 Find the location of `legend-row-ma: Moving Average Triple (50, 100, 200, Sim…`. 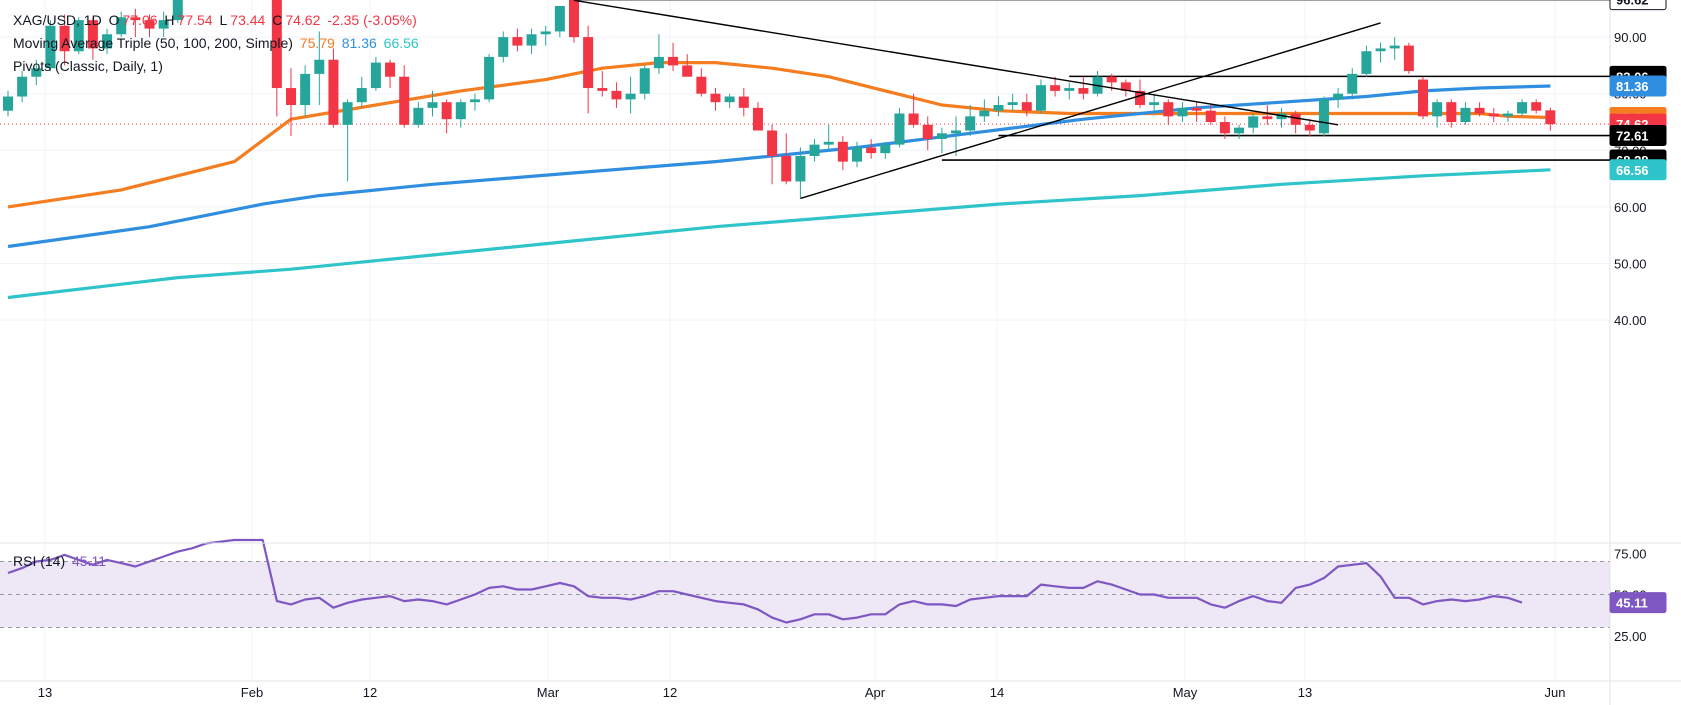

legend-row-ma: Moving Average Triple (50, 100, 200, Sim… is located at coordinates (217, 43).